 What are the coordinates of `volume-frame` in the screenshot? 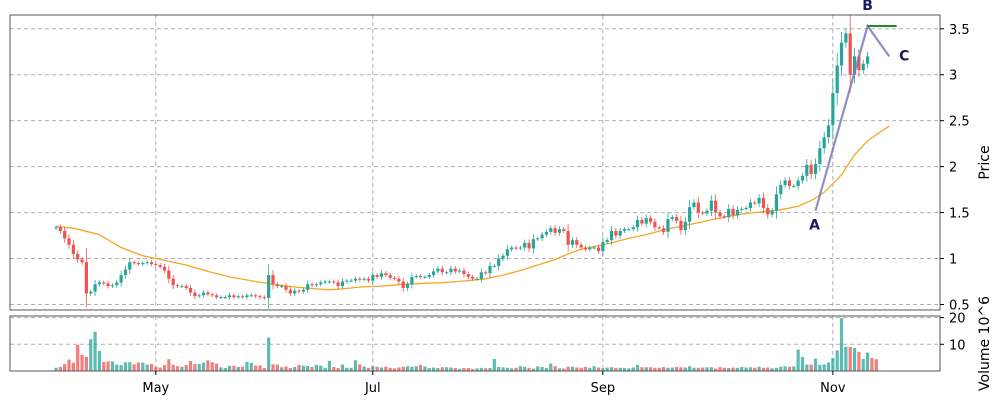 It's located at (475, 343).